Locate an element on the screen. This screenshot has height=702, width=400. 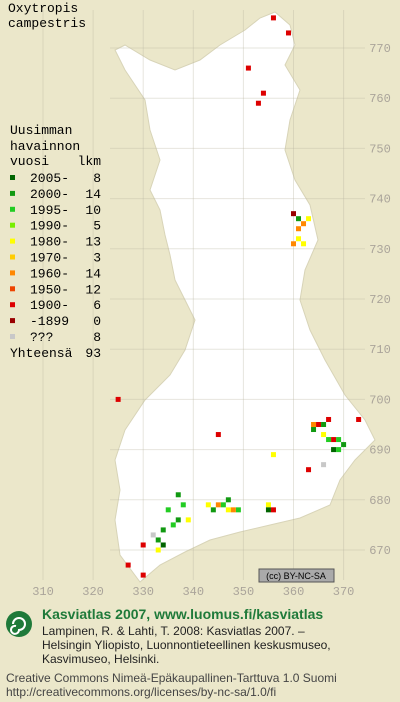
y-tick-label: 740 is located at coordinates (380, 200).